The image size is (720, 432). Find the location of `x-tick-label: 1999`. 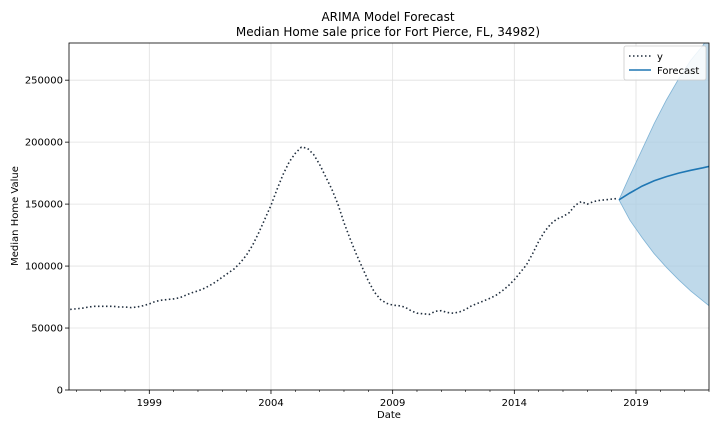

x-tick-label: 1999 is located at coordinates (149, 403).